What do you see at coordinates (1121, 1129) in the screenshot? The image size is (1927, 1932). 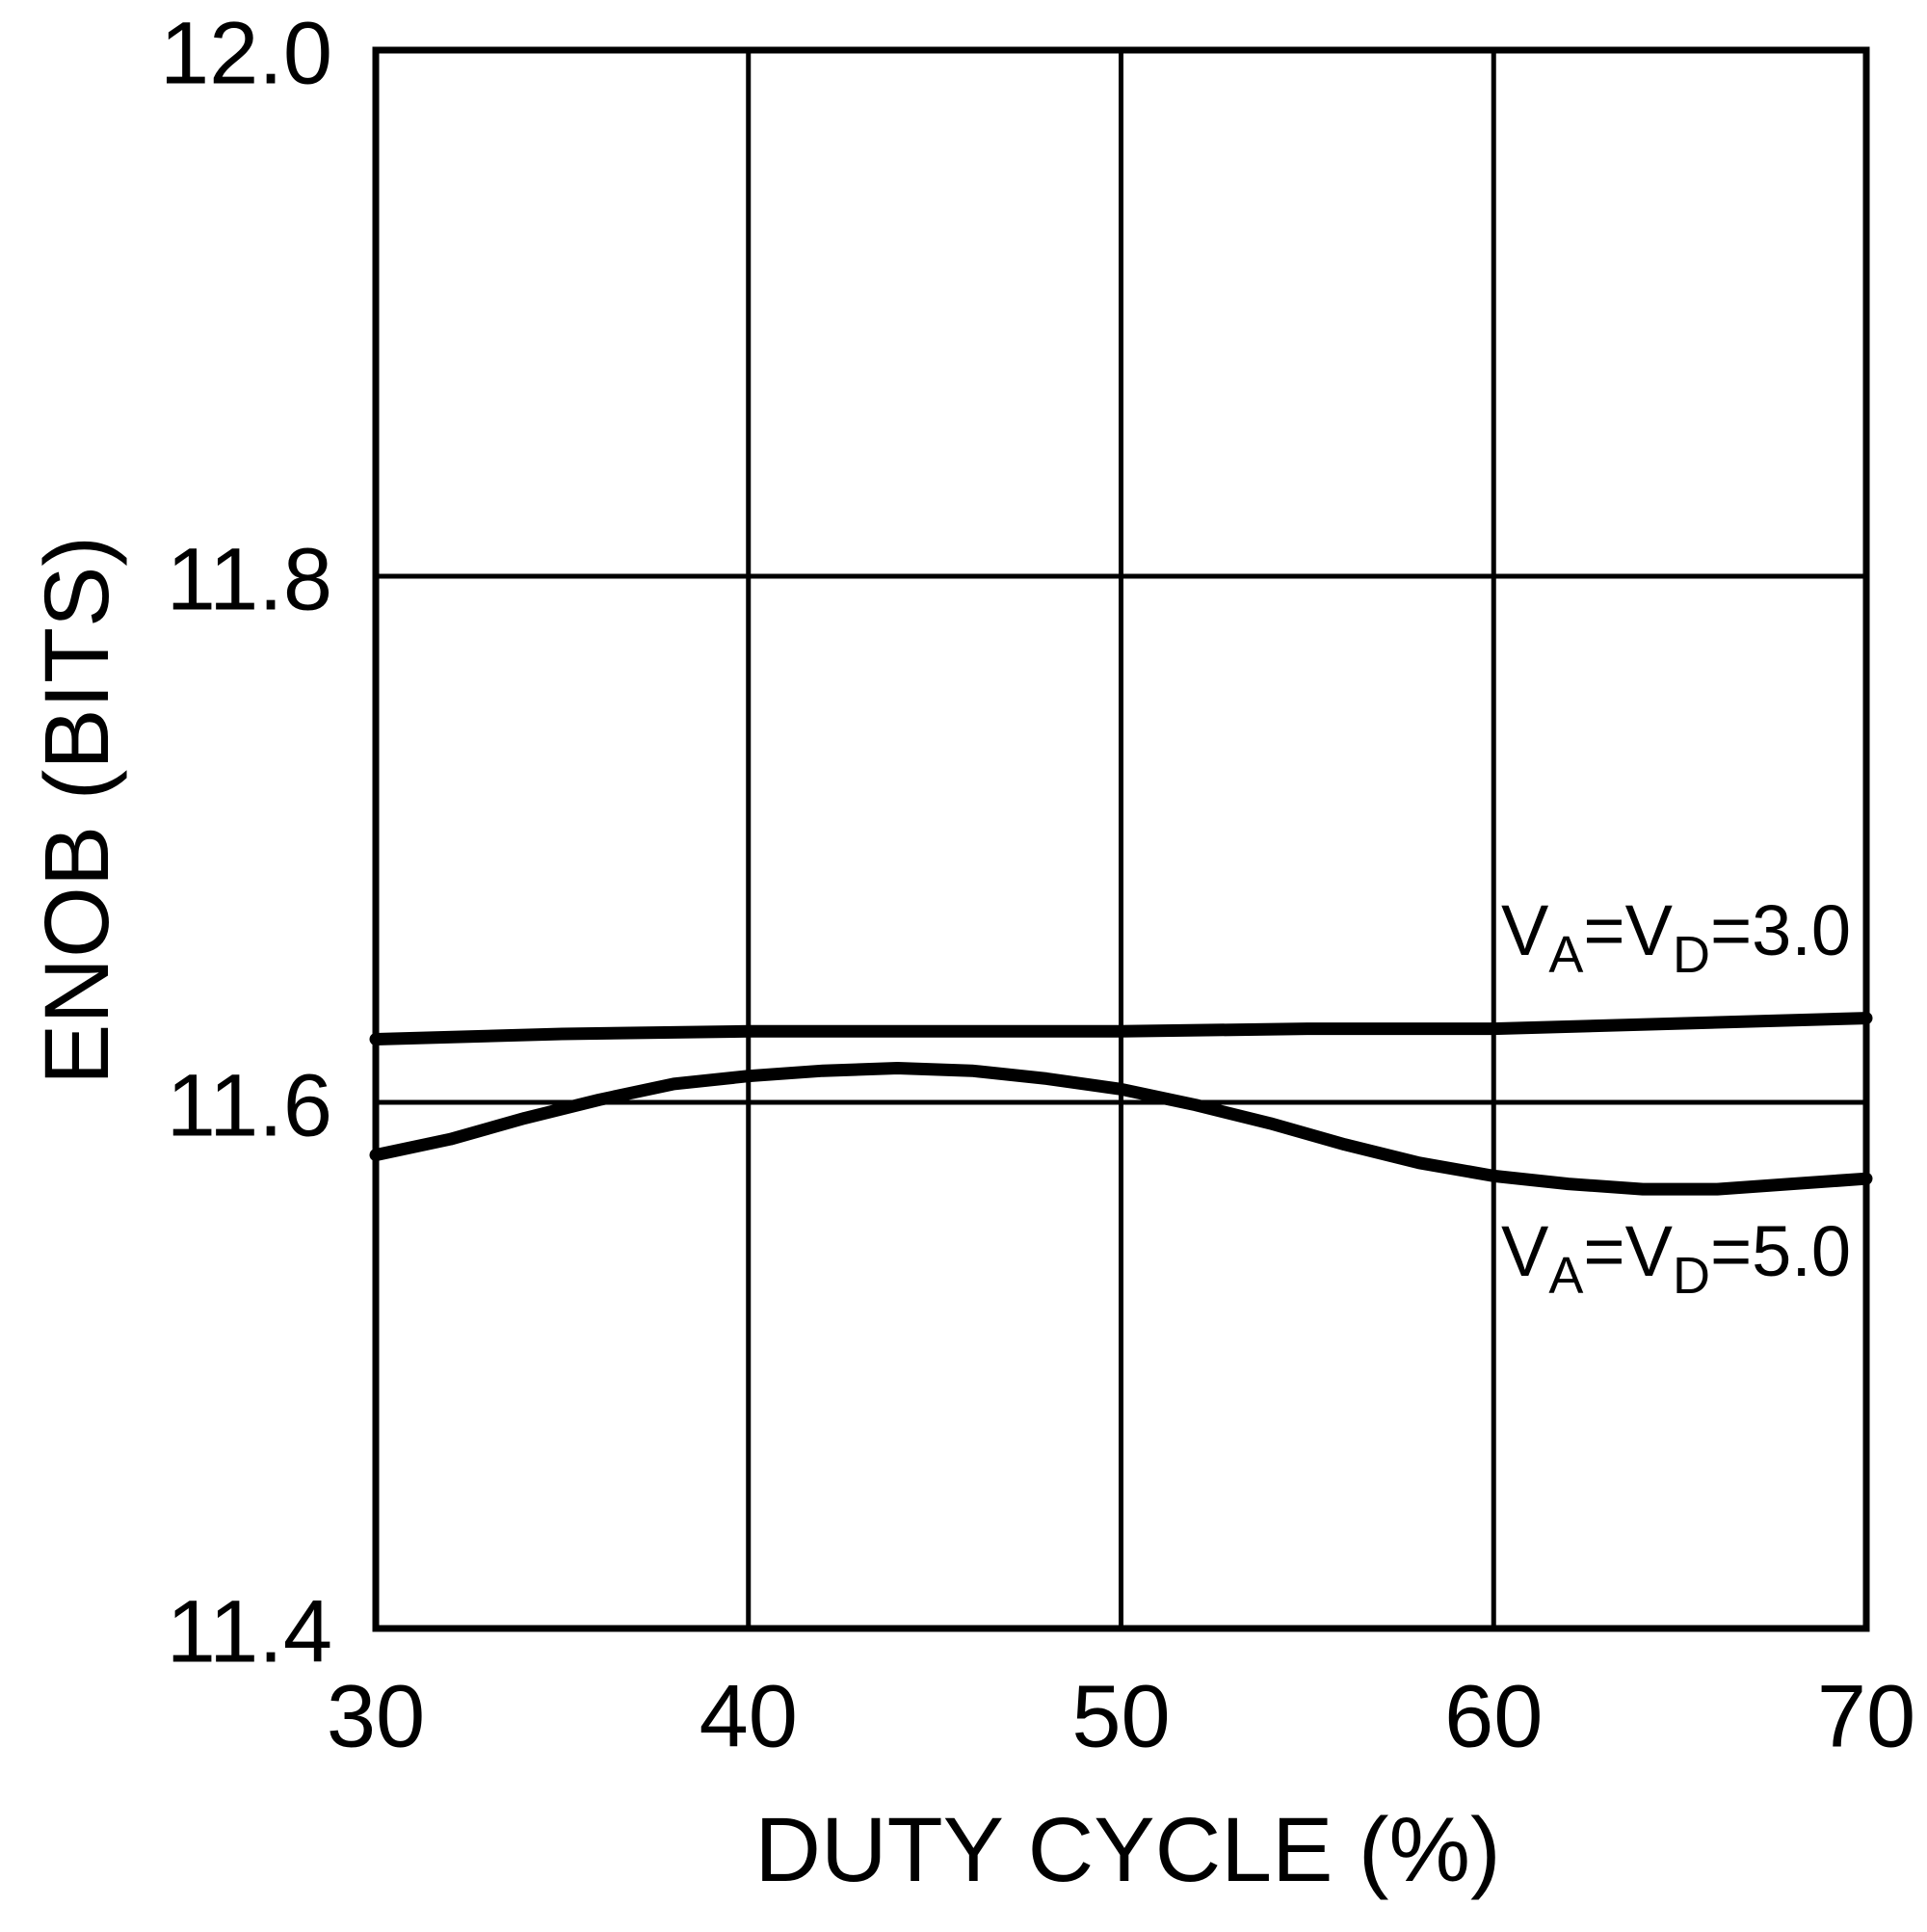 I see `curve-va-vd-5.0` at bounding box center [1121, 1129].